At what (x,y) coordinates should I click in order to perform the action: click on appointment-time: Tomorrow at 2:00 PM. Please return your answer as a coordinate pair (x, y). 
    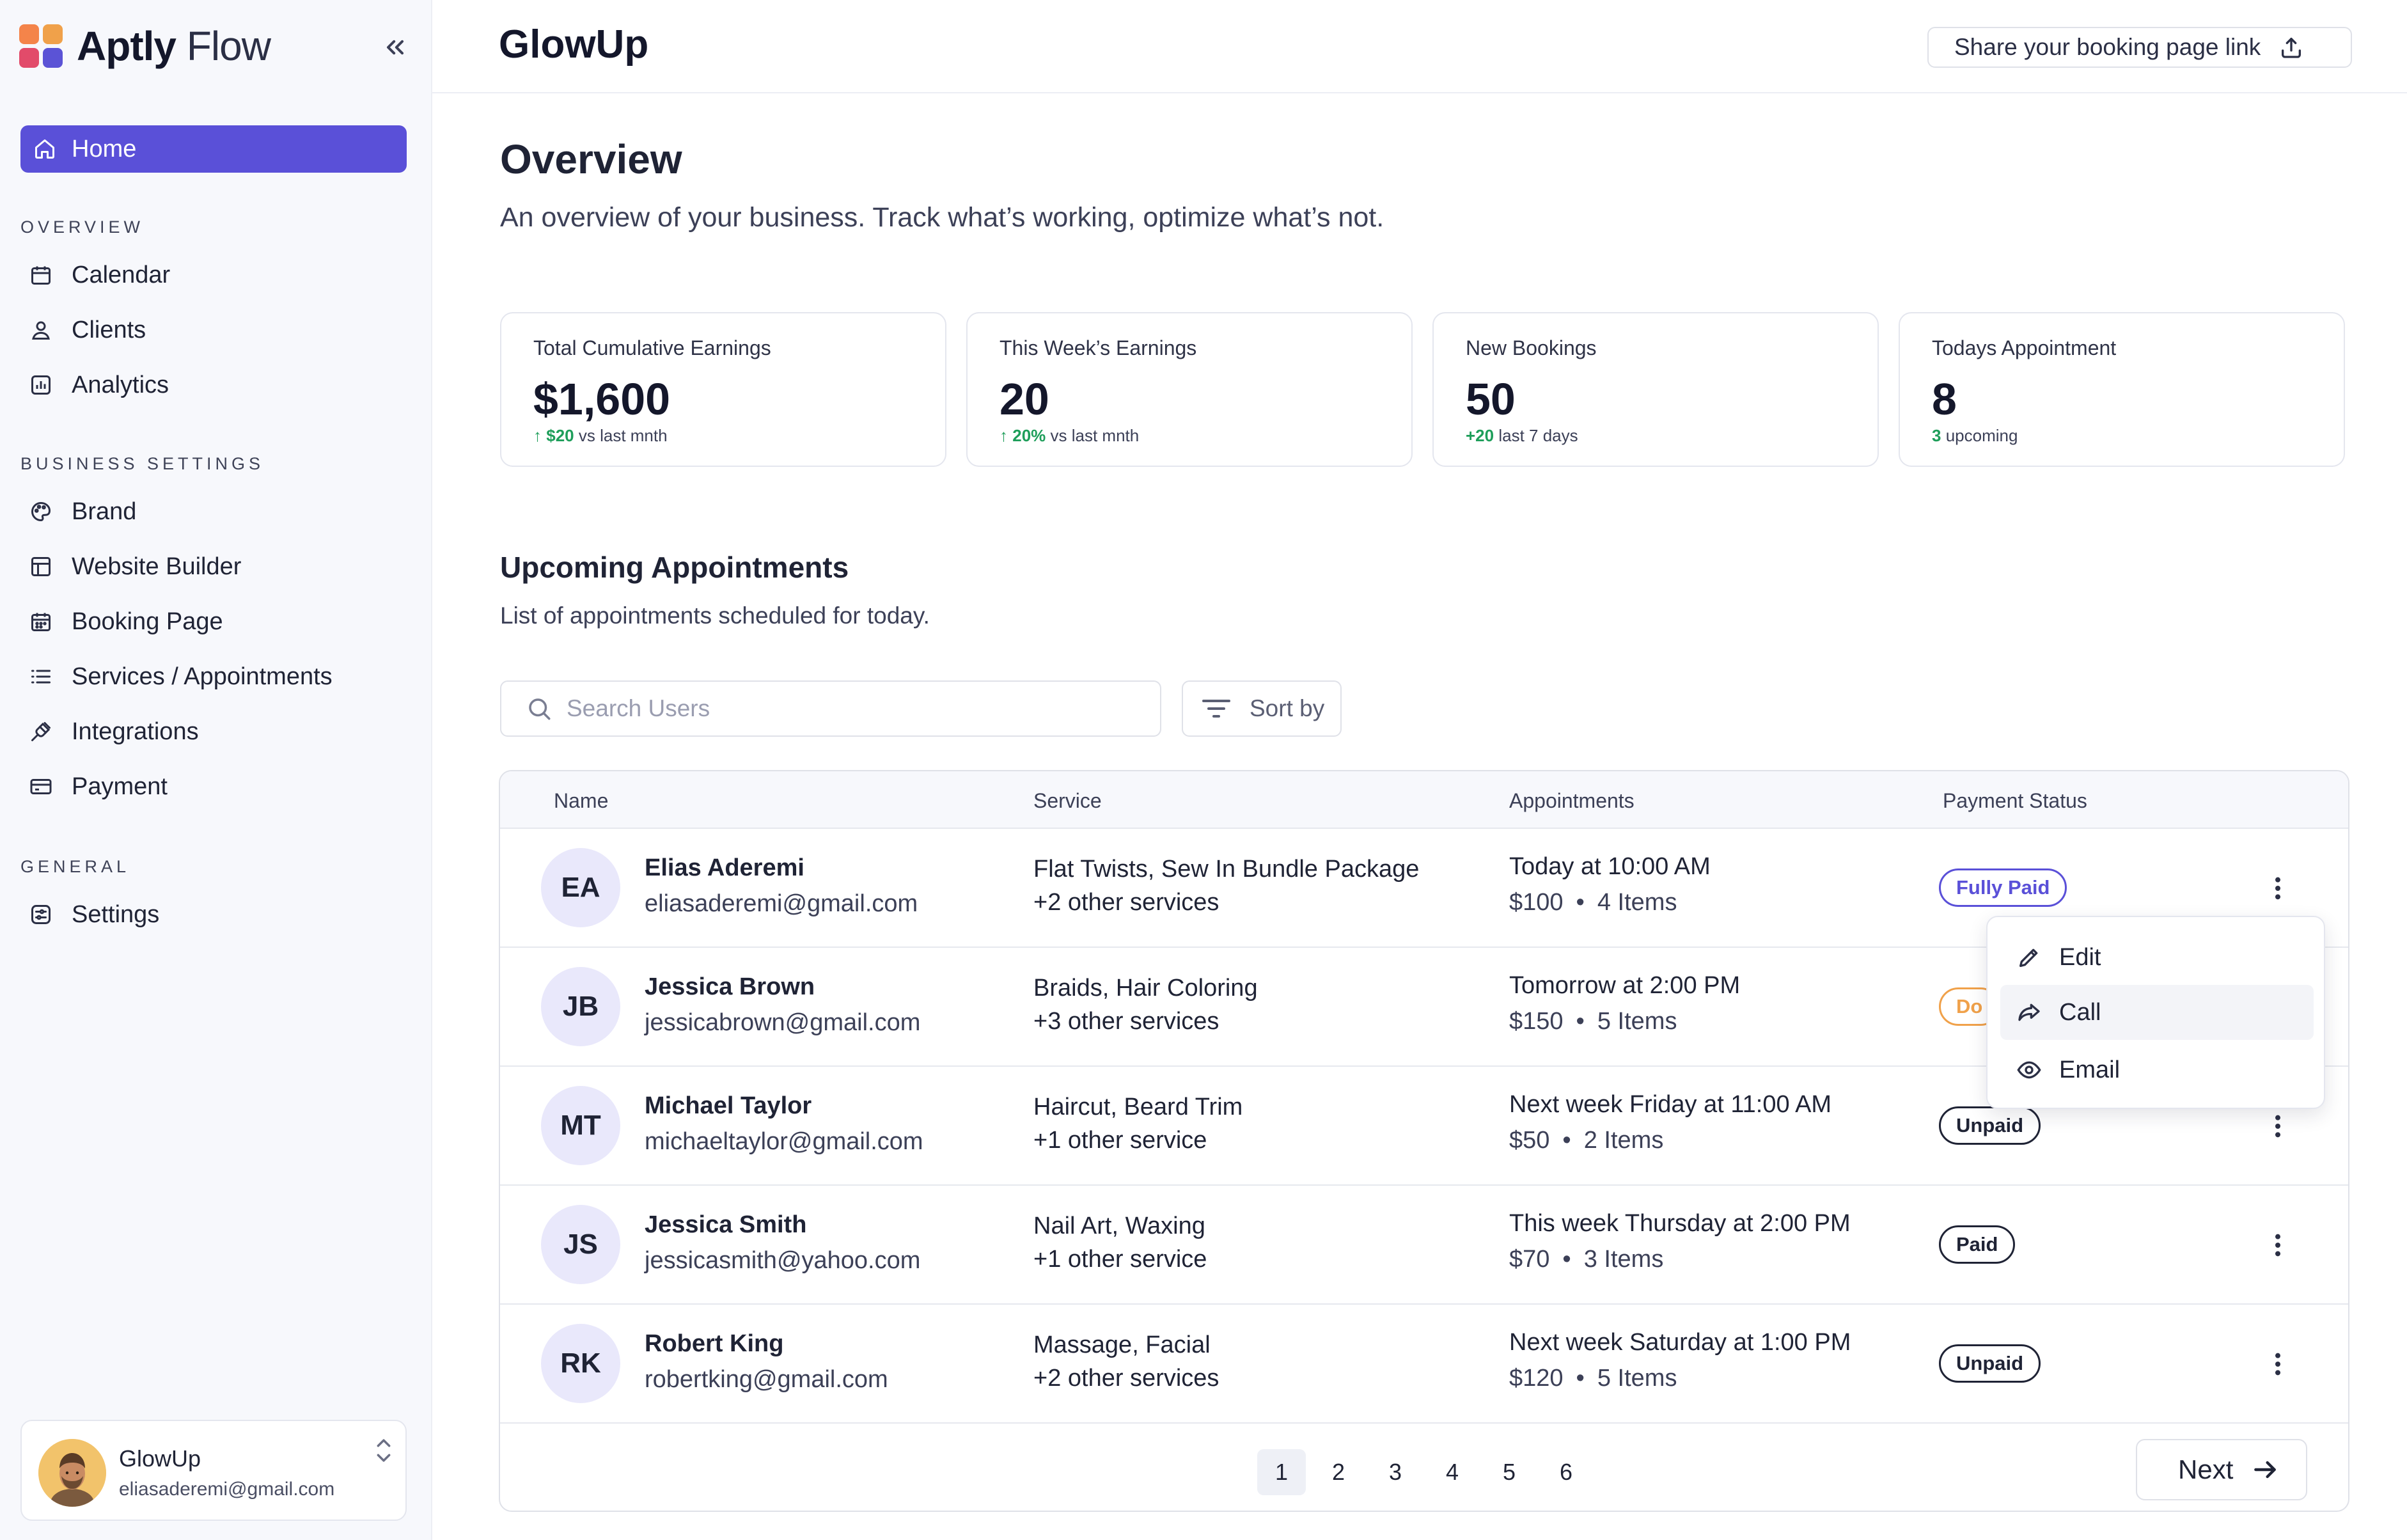
    Looking at the image, I should click on (1625, 986).